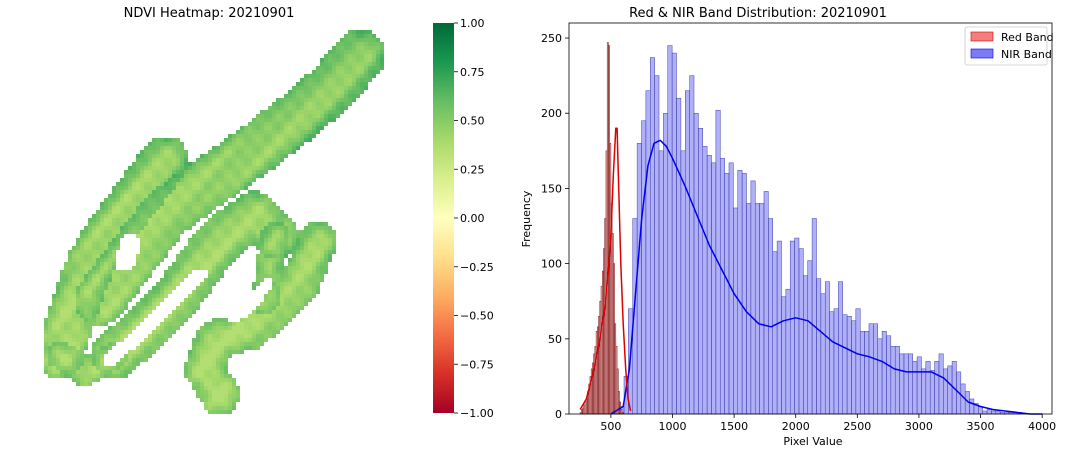 The width and height of the screenshot is (1072, 456). I want to click on colorbar-ticks: 1.000.750.500.250.00−0.25−0.50−0.75−1.00, so click(474, 218).